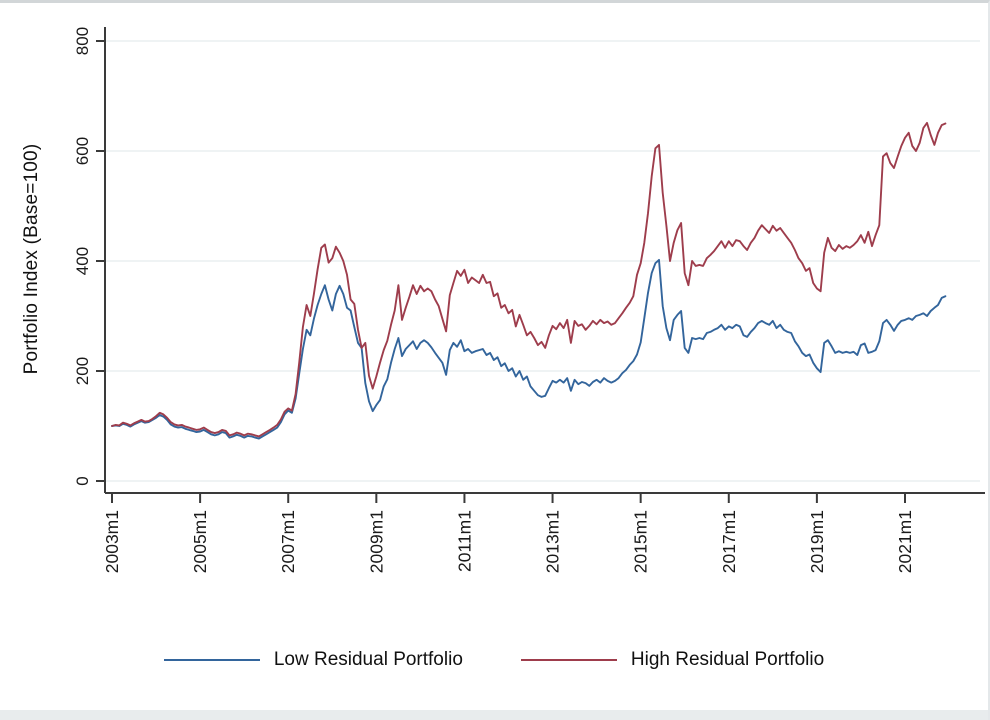 The width and height of the screenshot is (990, 720). I want to click on bottom-edge, so click(494, 715).